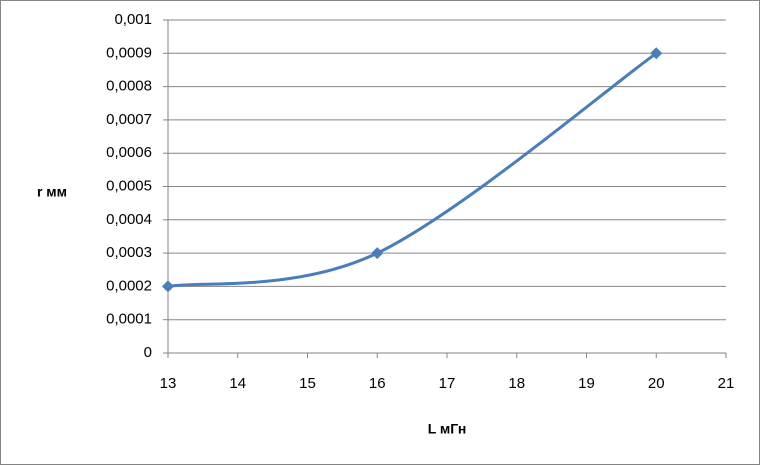 Image resolution: width=761 pixels, height=466 pixels. Describe the element at coordinates (656, 383) in the screenshot. I see `x-tick-label: 20` at that location.